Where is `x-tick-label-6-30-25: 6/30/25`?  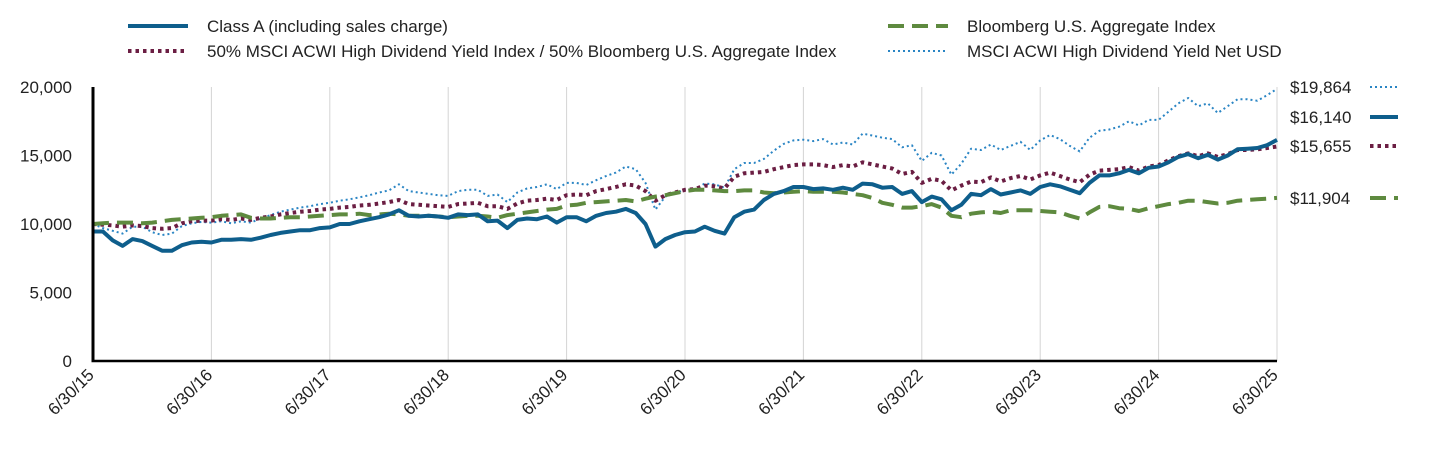
x-tick-label-6-30-25: 6/30/25 is located at coordinates (1255, 392).